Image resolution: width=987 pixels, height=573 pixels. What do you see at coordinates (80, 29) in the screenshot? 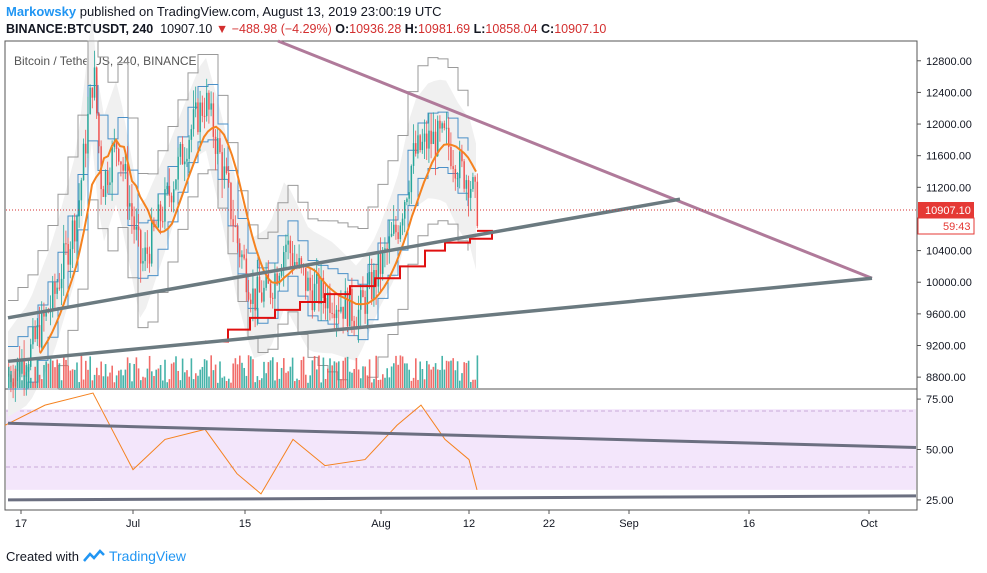
I see `symbol-label: BINANCE:BTCUSDT, 240` at bounding box center [80, 29].